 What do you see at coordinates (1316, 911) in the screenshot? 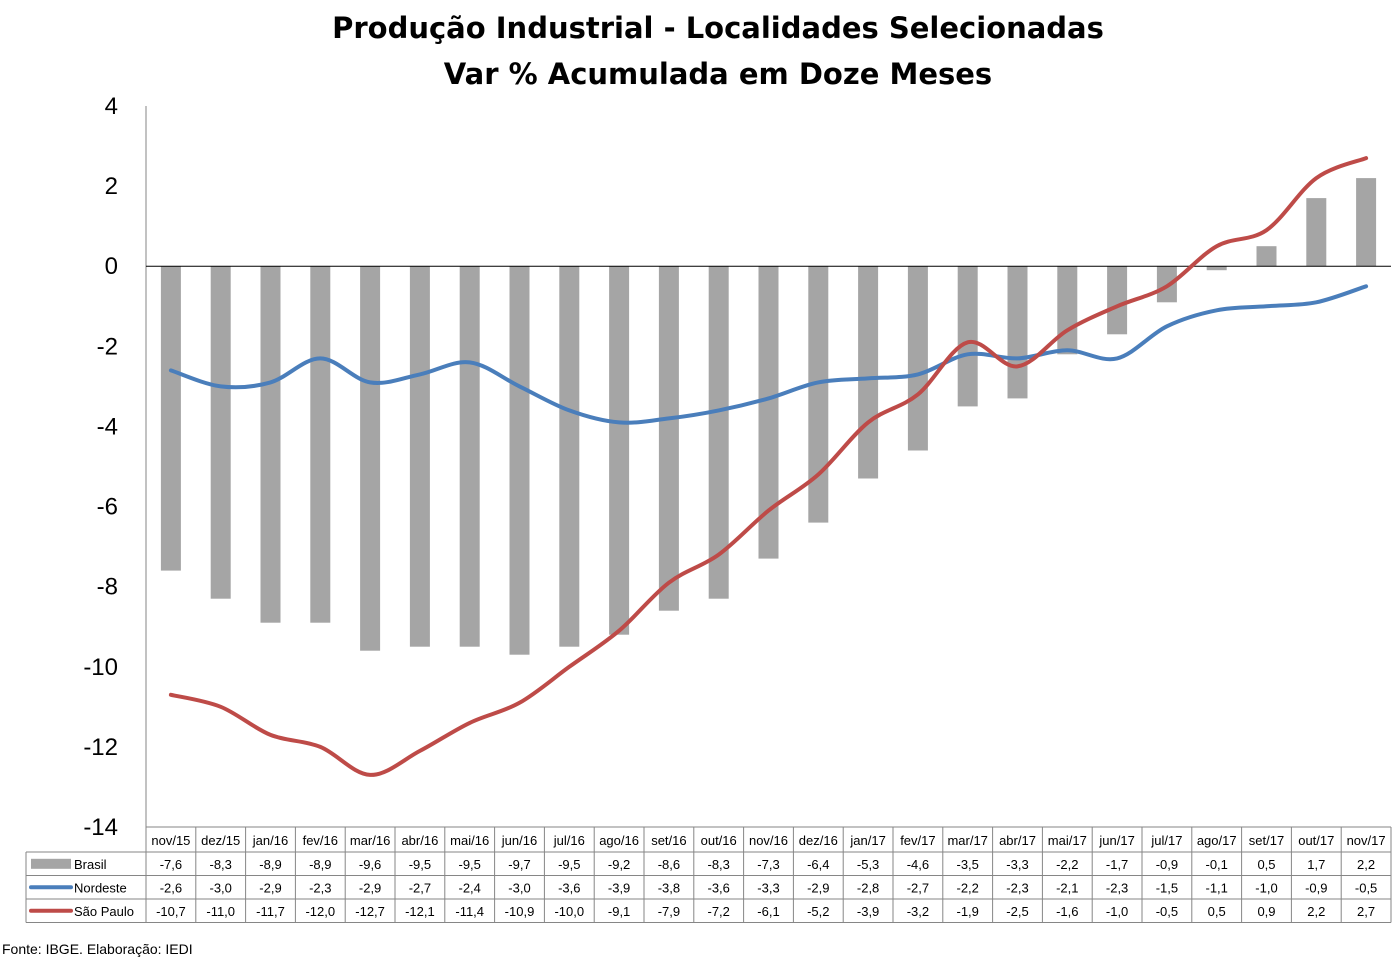
I see `data-label-sao-paulo: 2,2` at bounding box center [1316, 911].